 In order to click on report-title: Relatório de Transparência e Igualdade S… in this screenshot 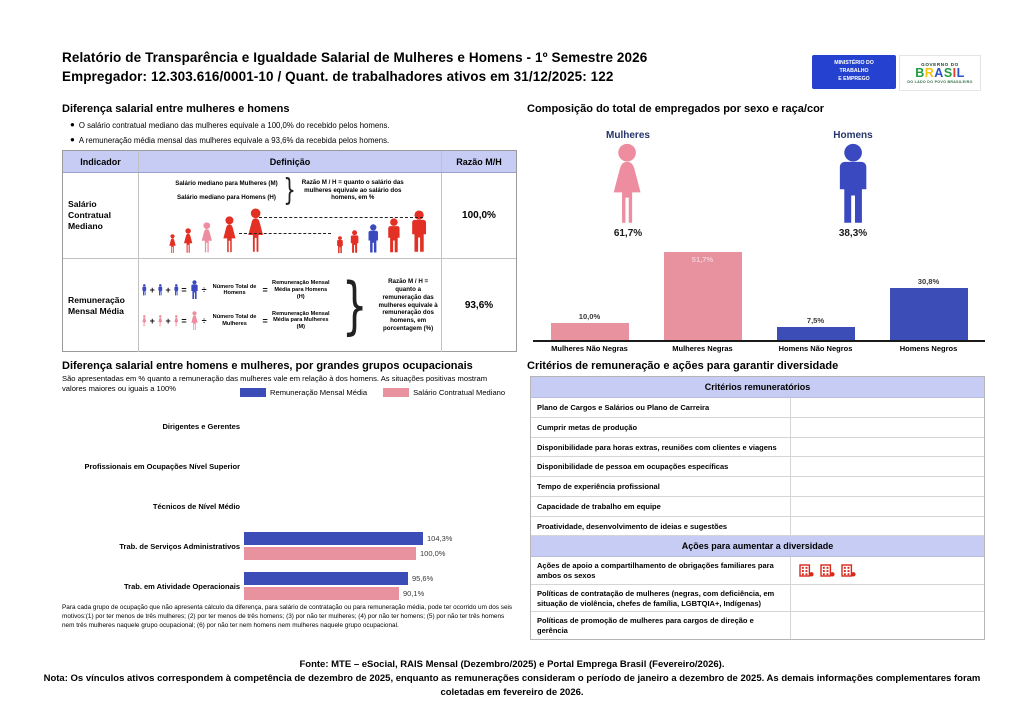, I will do `click(355, 57)`.